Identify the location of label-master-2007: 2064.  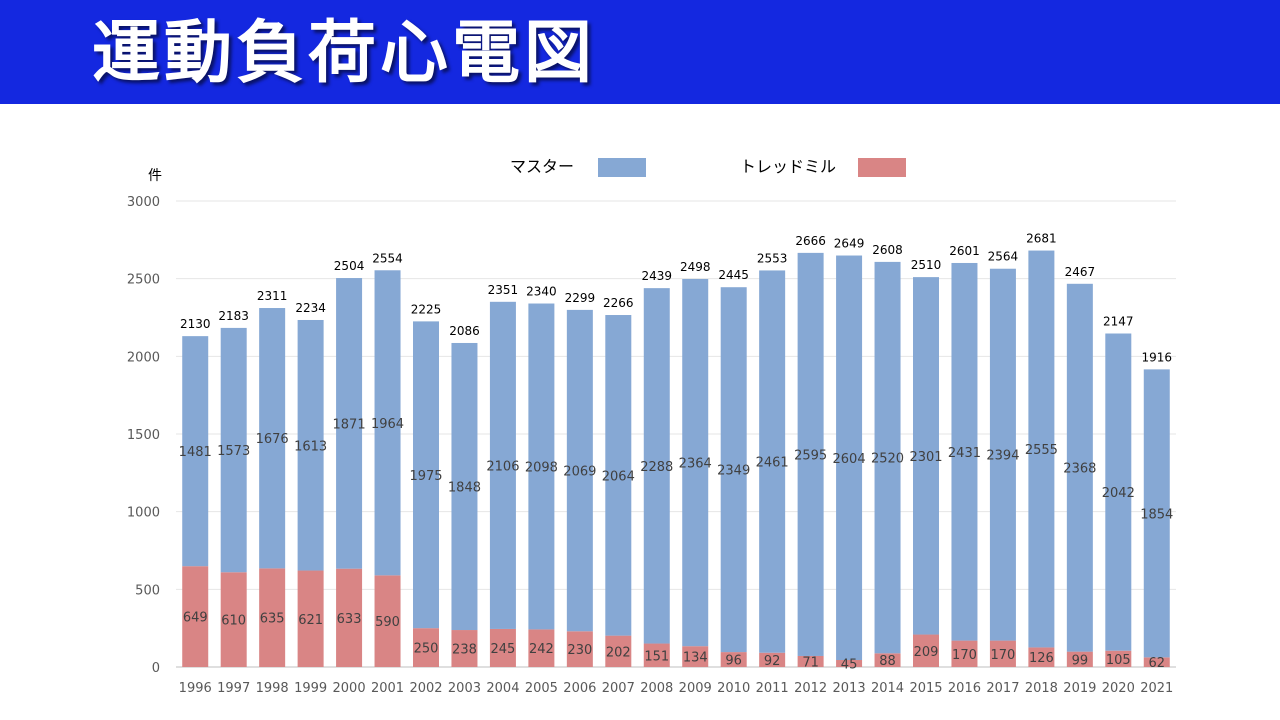
(618, 476).